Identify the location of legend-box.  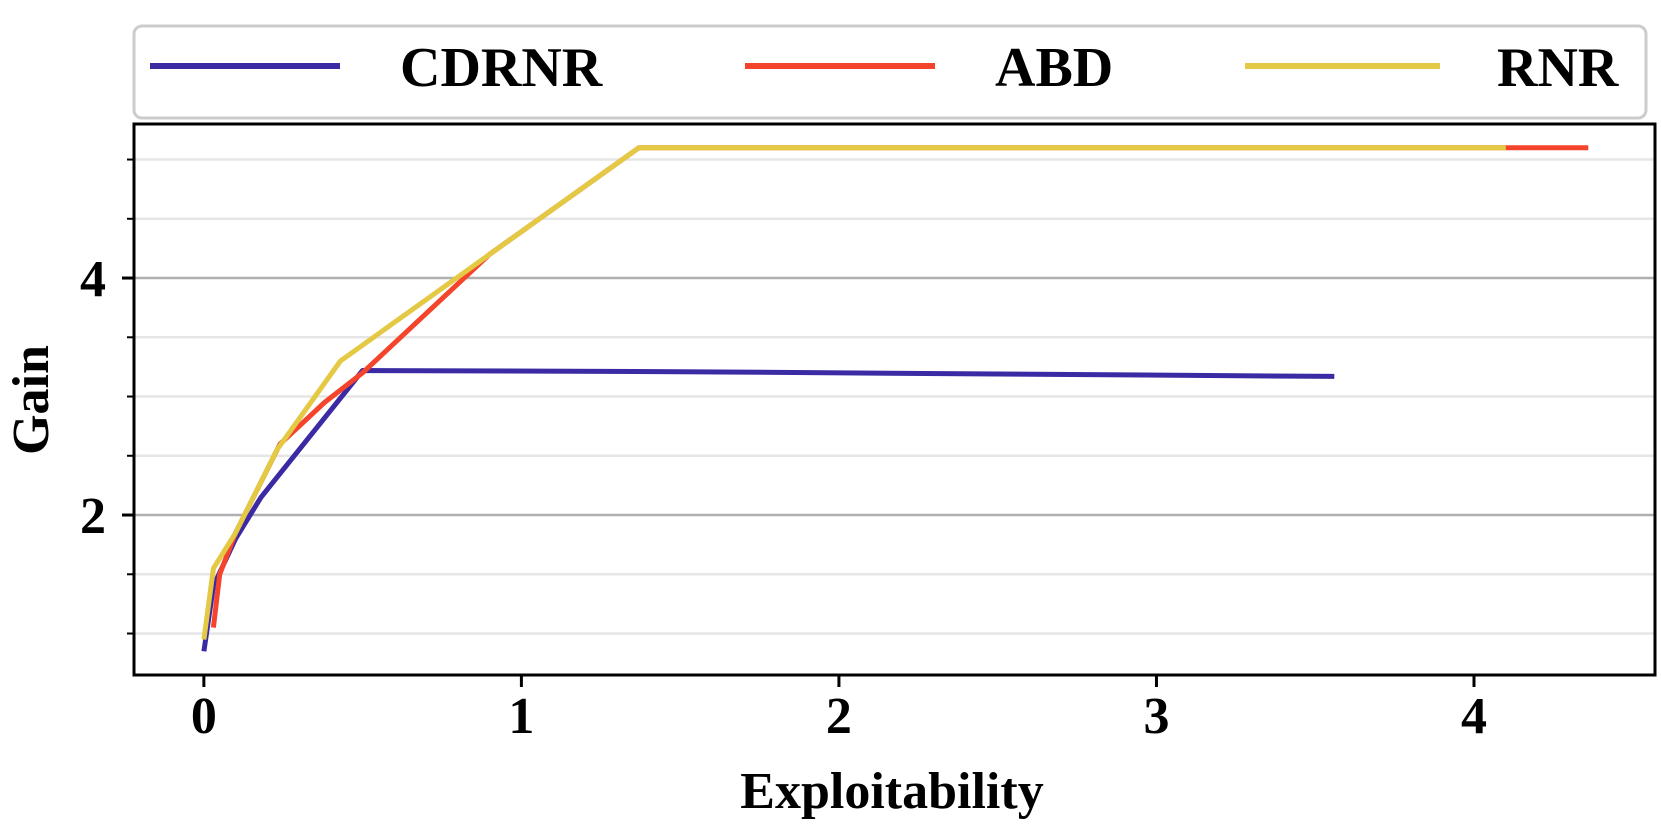
(890, 72).